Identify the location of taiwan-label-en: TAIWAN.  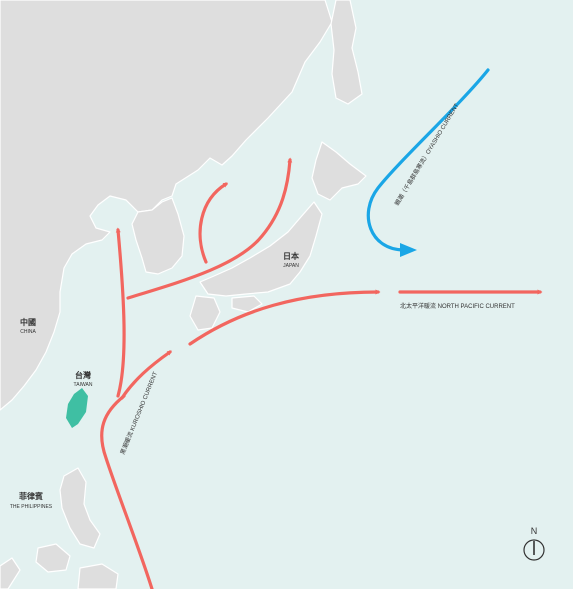
(83, 385).